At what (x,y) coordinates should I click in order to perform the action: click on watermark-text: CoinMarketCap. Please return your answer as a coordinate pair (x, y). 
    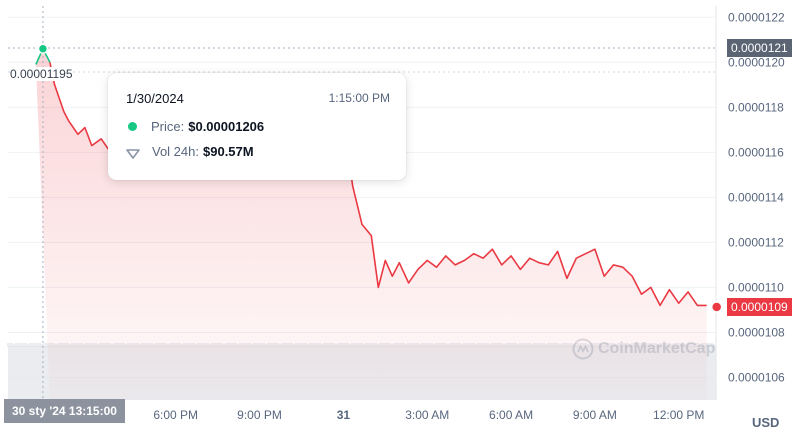
    Looking at the image, I should click on (657, 348).